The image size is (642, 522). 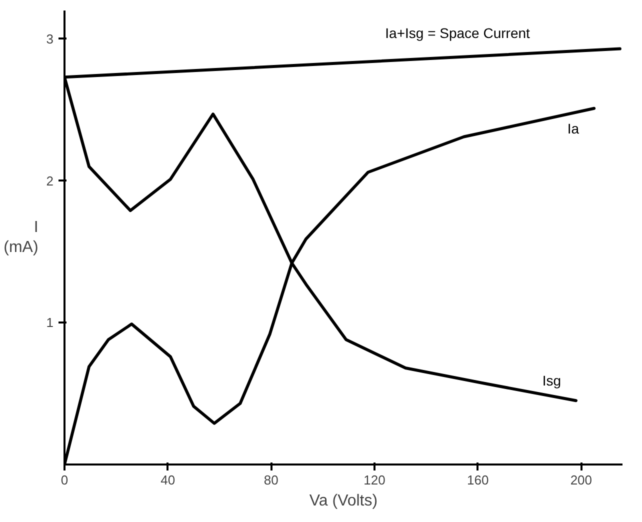 What do you see at coordinates (581, 480) in the screenshot?
I see `x-tick-label: 200` at bounding box center [581, 480].